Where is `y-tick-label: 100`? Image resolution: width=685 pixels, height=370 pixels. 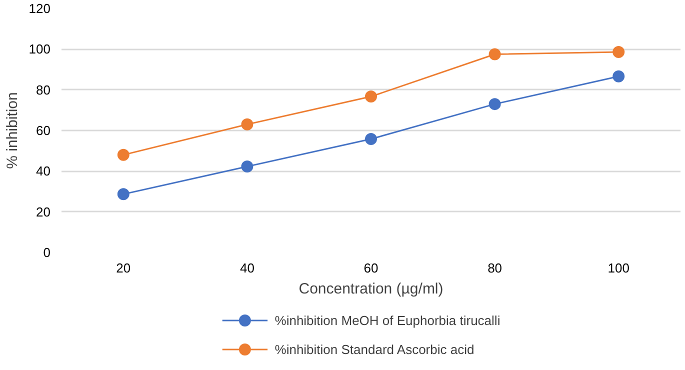 y-tick-label: 100 is located at coordinates (39, 49).